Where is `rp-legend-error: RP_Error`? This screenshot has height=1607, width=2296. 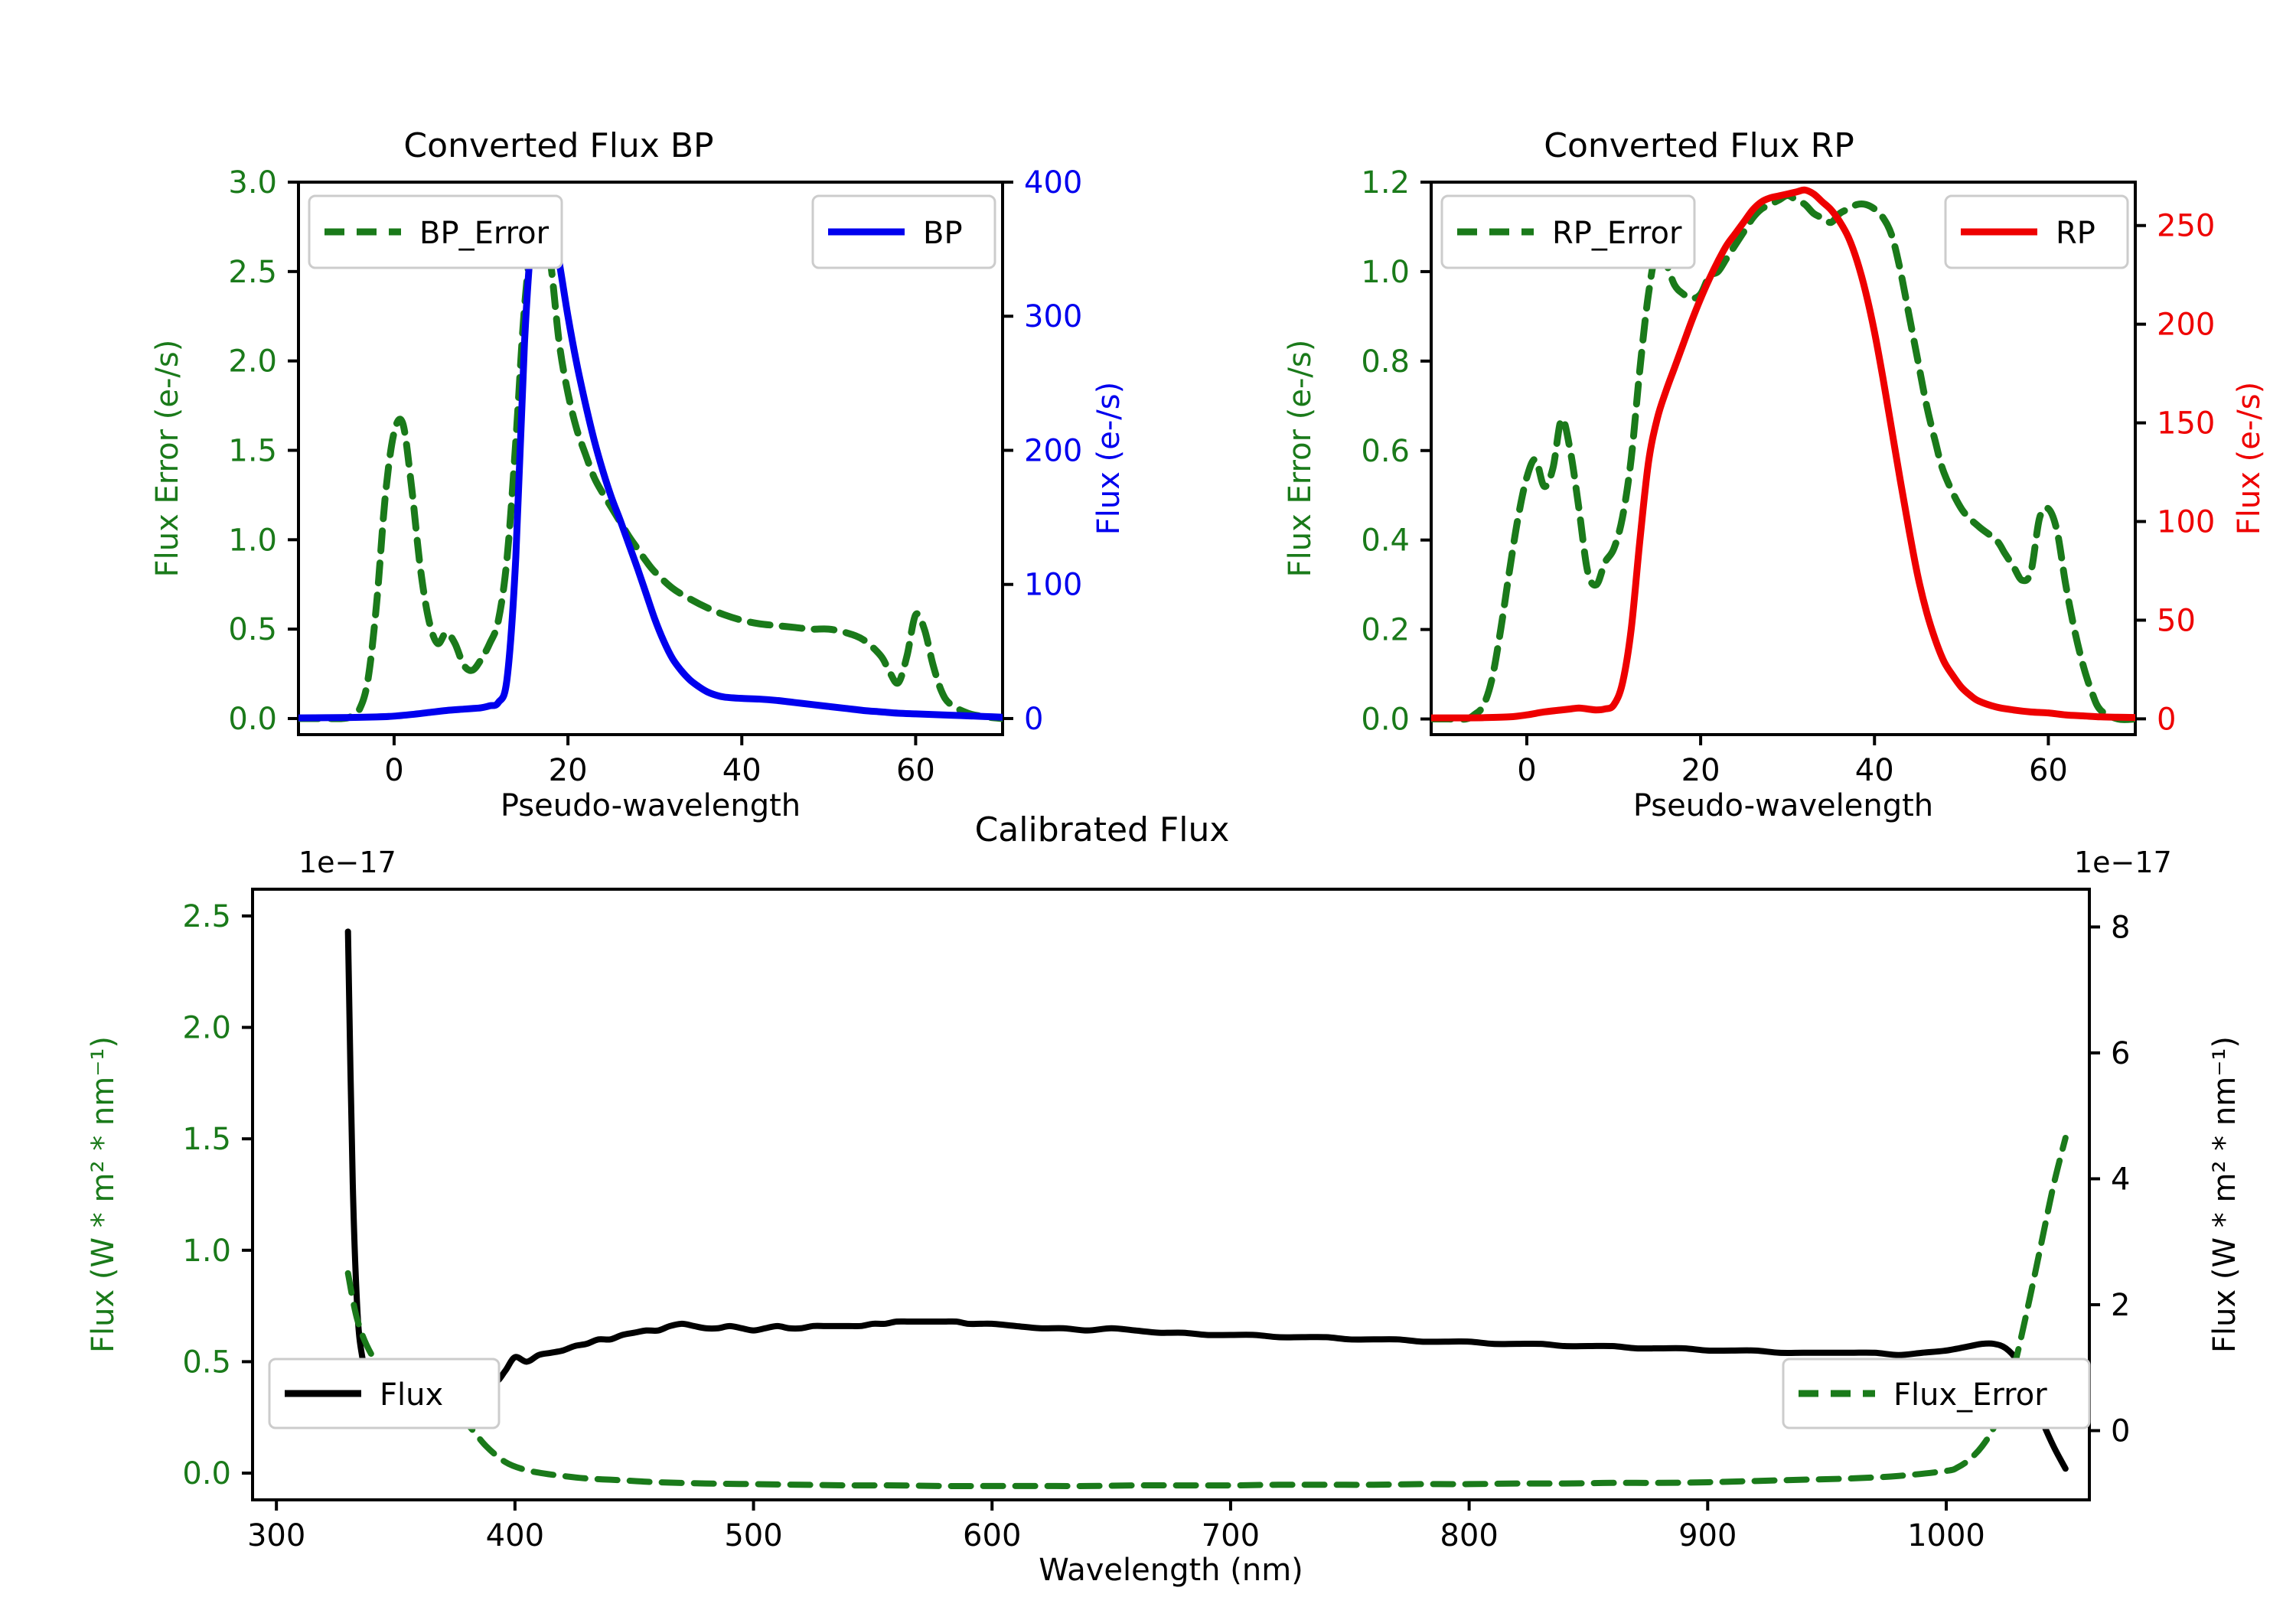 rp-legend-error: RP_Error is located at coordinates (1568, 231).